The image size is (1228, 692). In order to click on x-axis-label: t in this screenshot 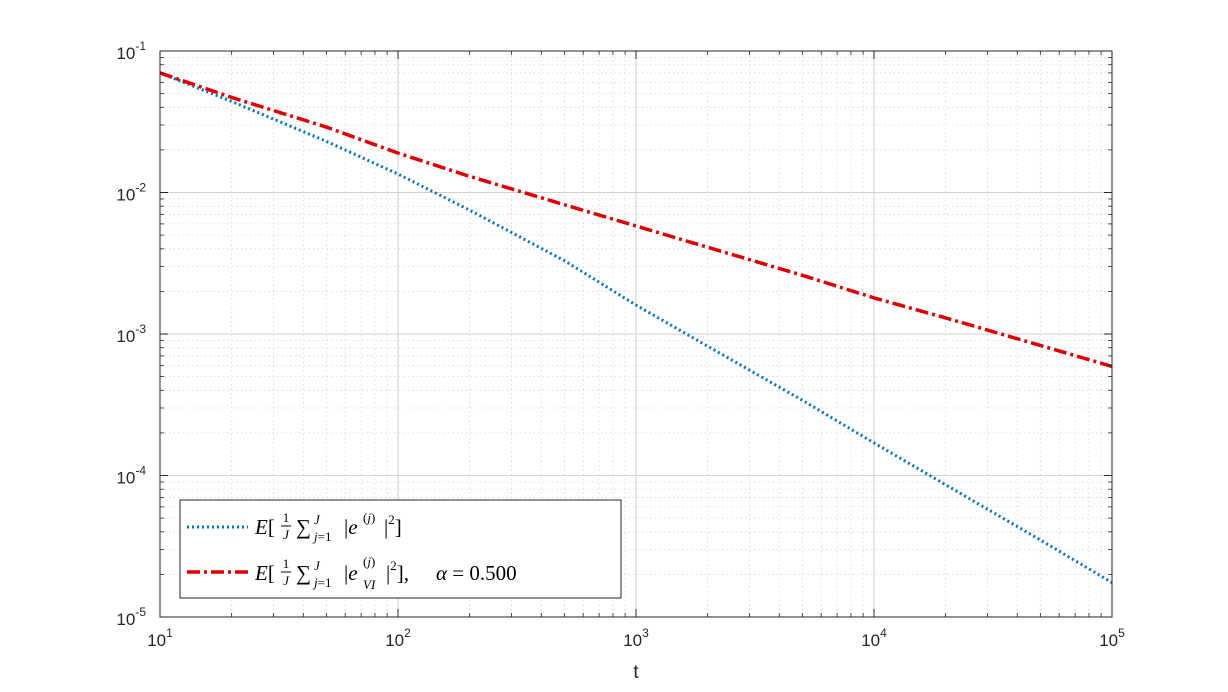, I will do `click(636, 672)`.